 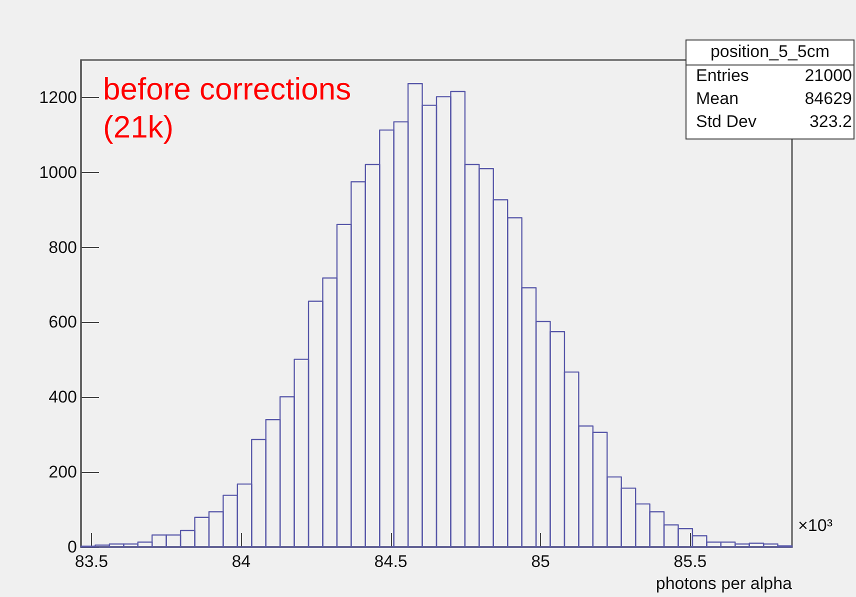 I want to click on y-tick-label: 600, so click(x=62, y=322).